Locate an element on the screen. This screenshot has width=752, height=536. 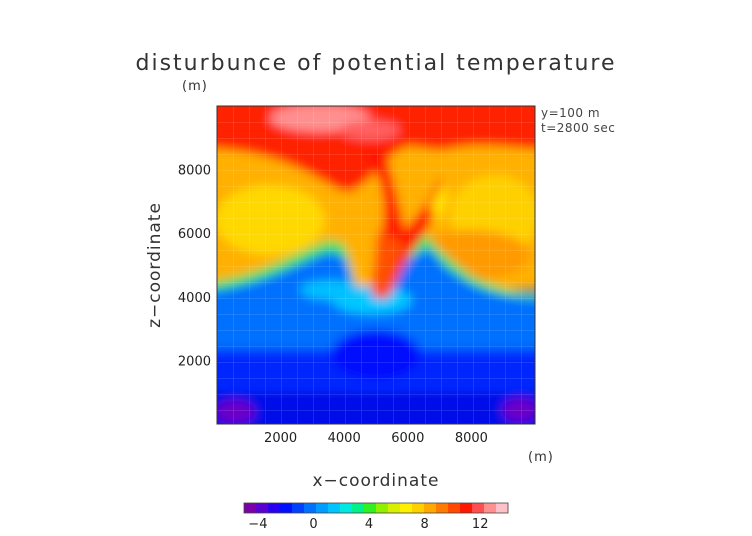
y-tick-label: 8000 is located at coordinates (194, 171).